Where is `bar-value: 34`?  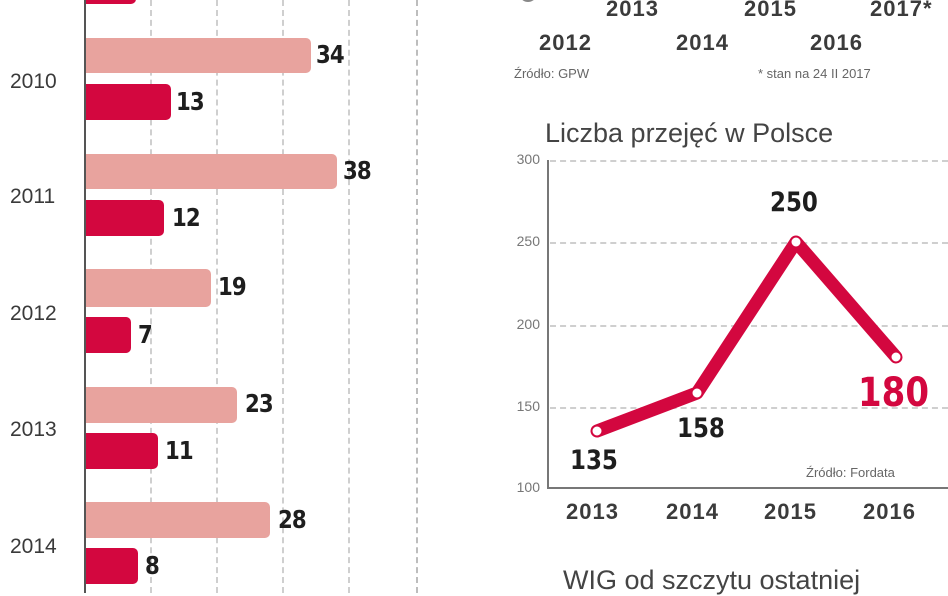
bar-value: 34 is located at coordinates (330, 54).